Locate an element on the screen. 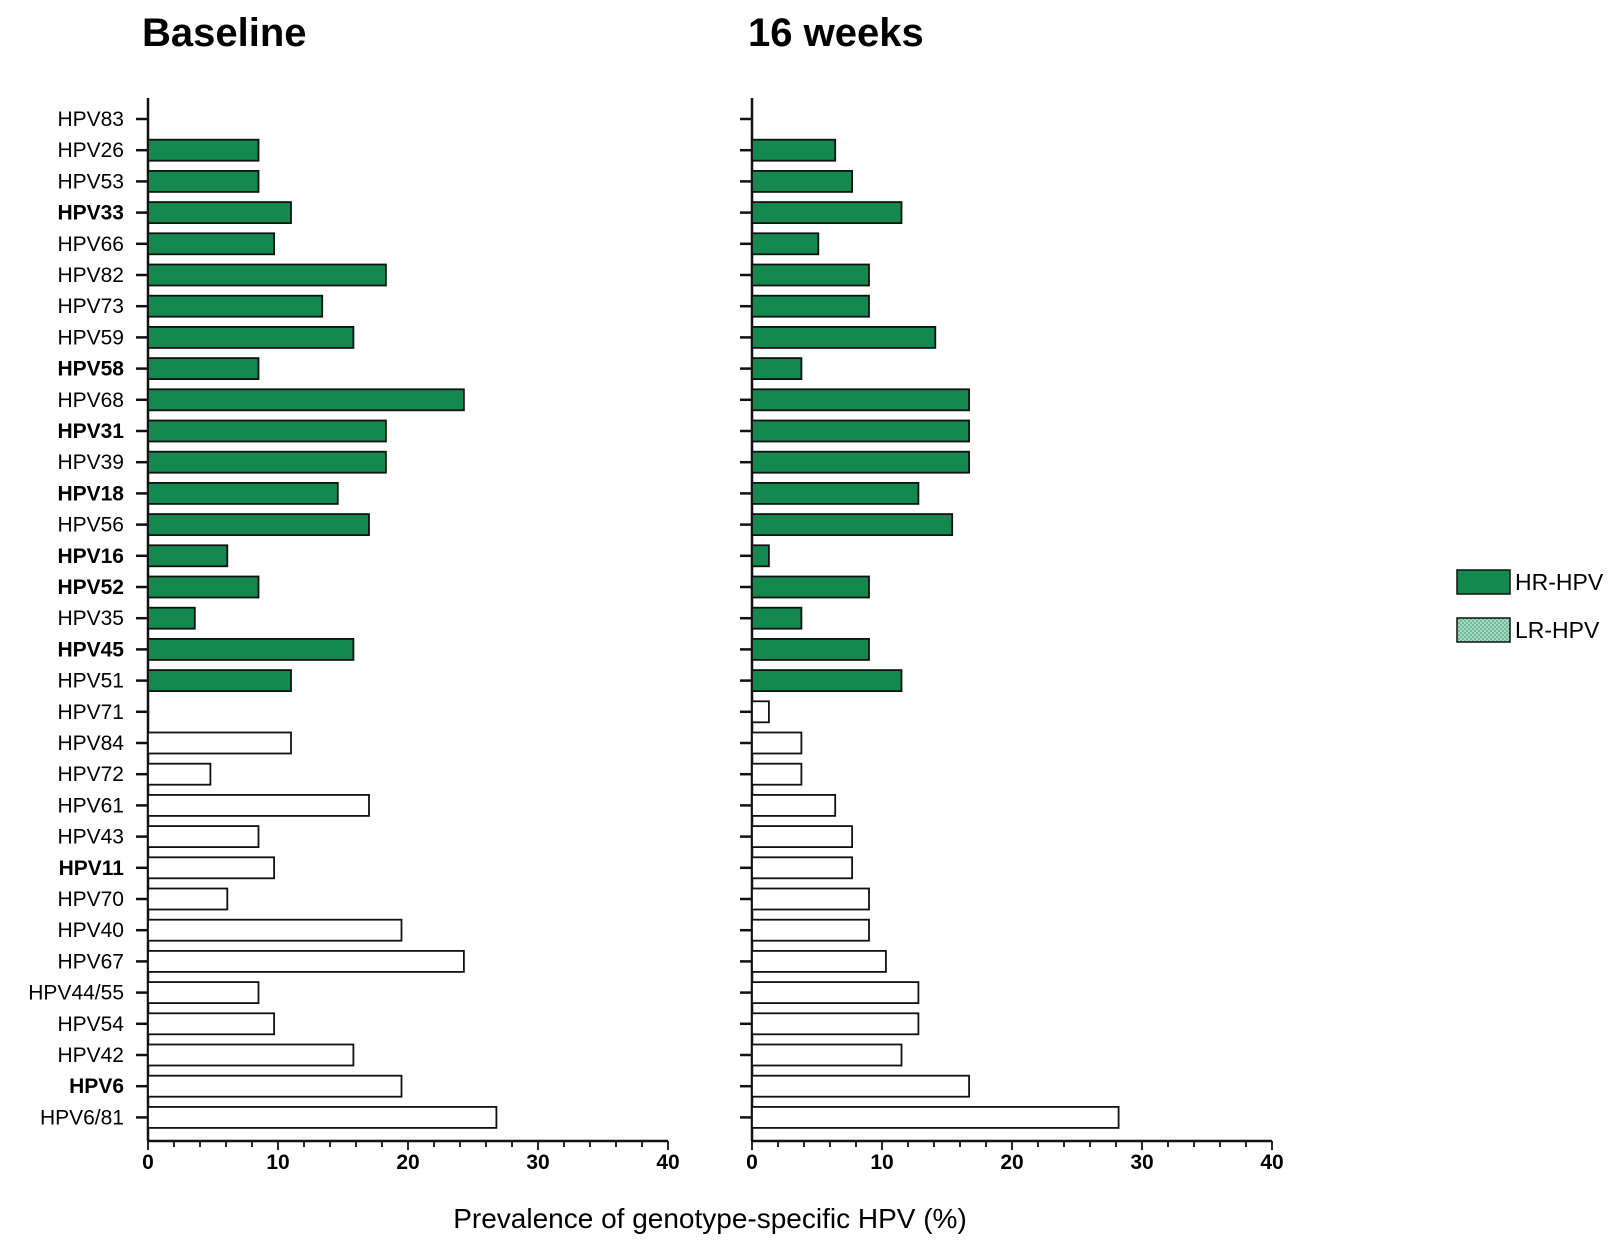 The width and height of the screenshot is (1621, 1241). category-label: HPV61 is located at coordinates (90, 805).